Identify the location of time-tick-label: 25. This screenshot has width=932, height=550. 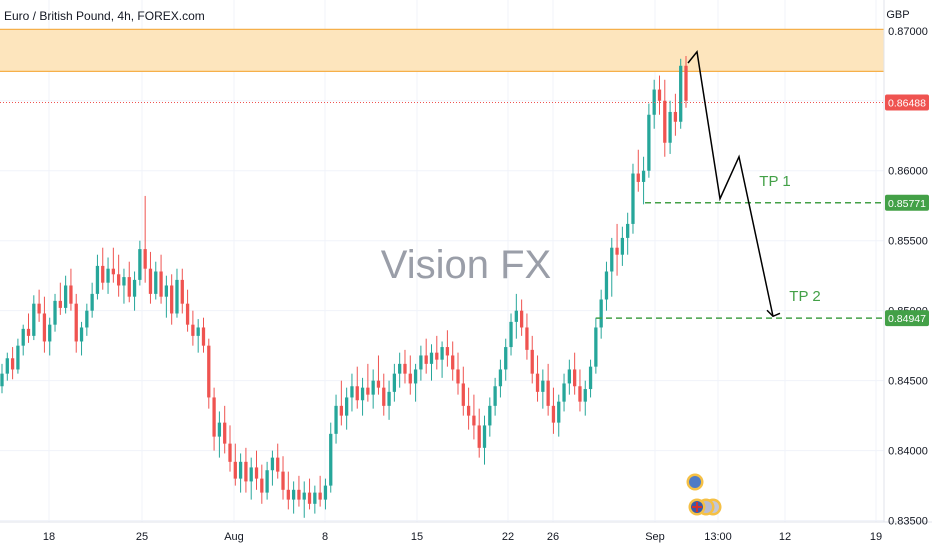
(142, 537).